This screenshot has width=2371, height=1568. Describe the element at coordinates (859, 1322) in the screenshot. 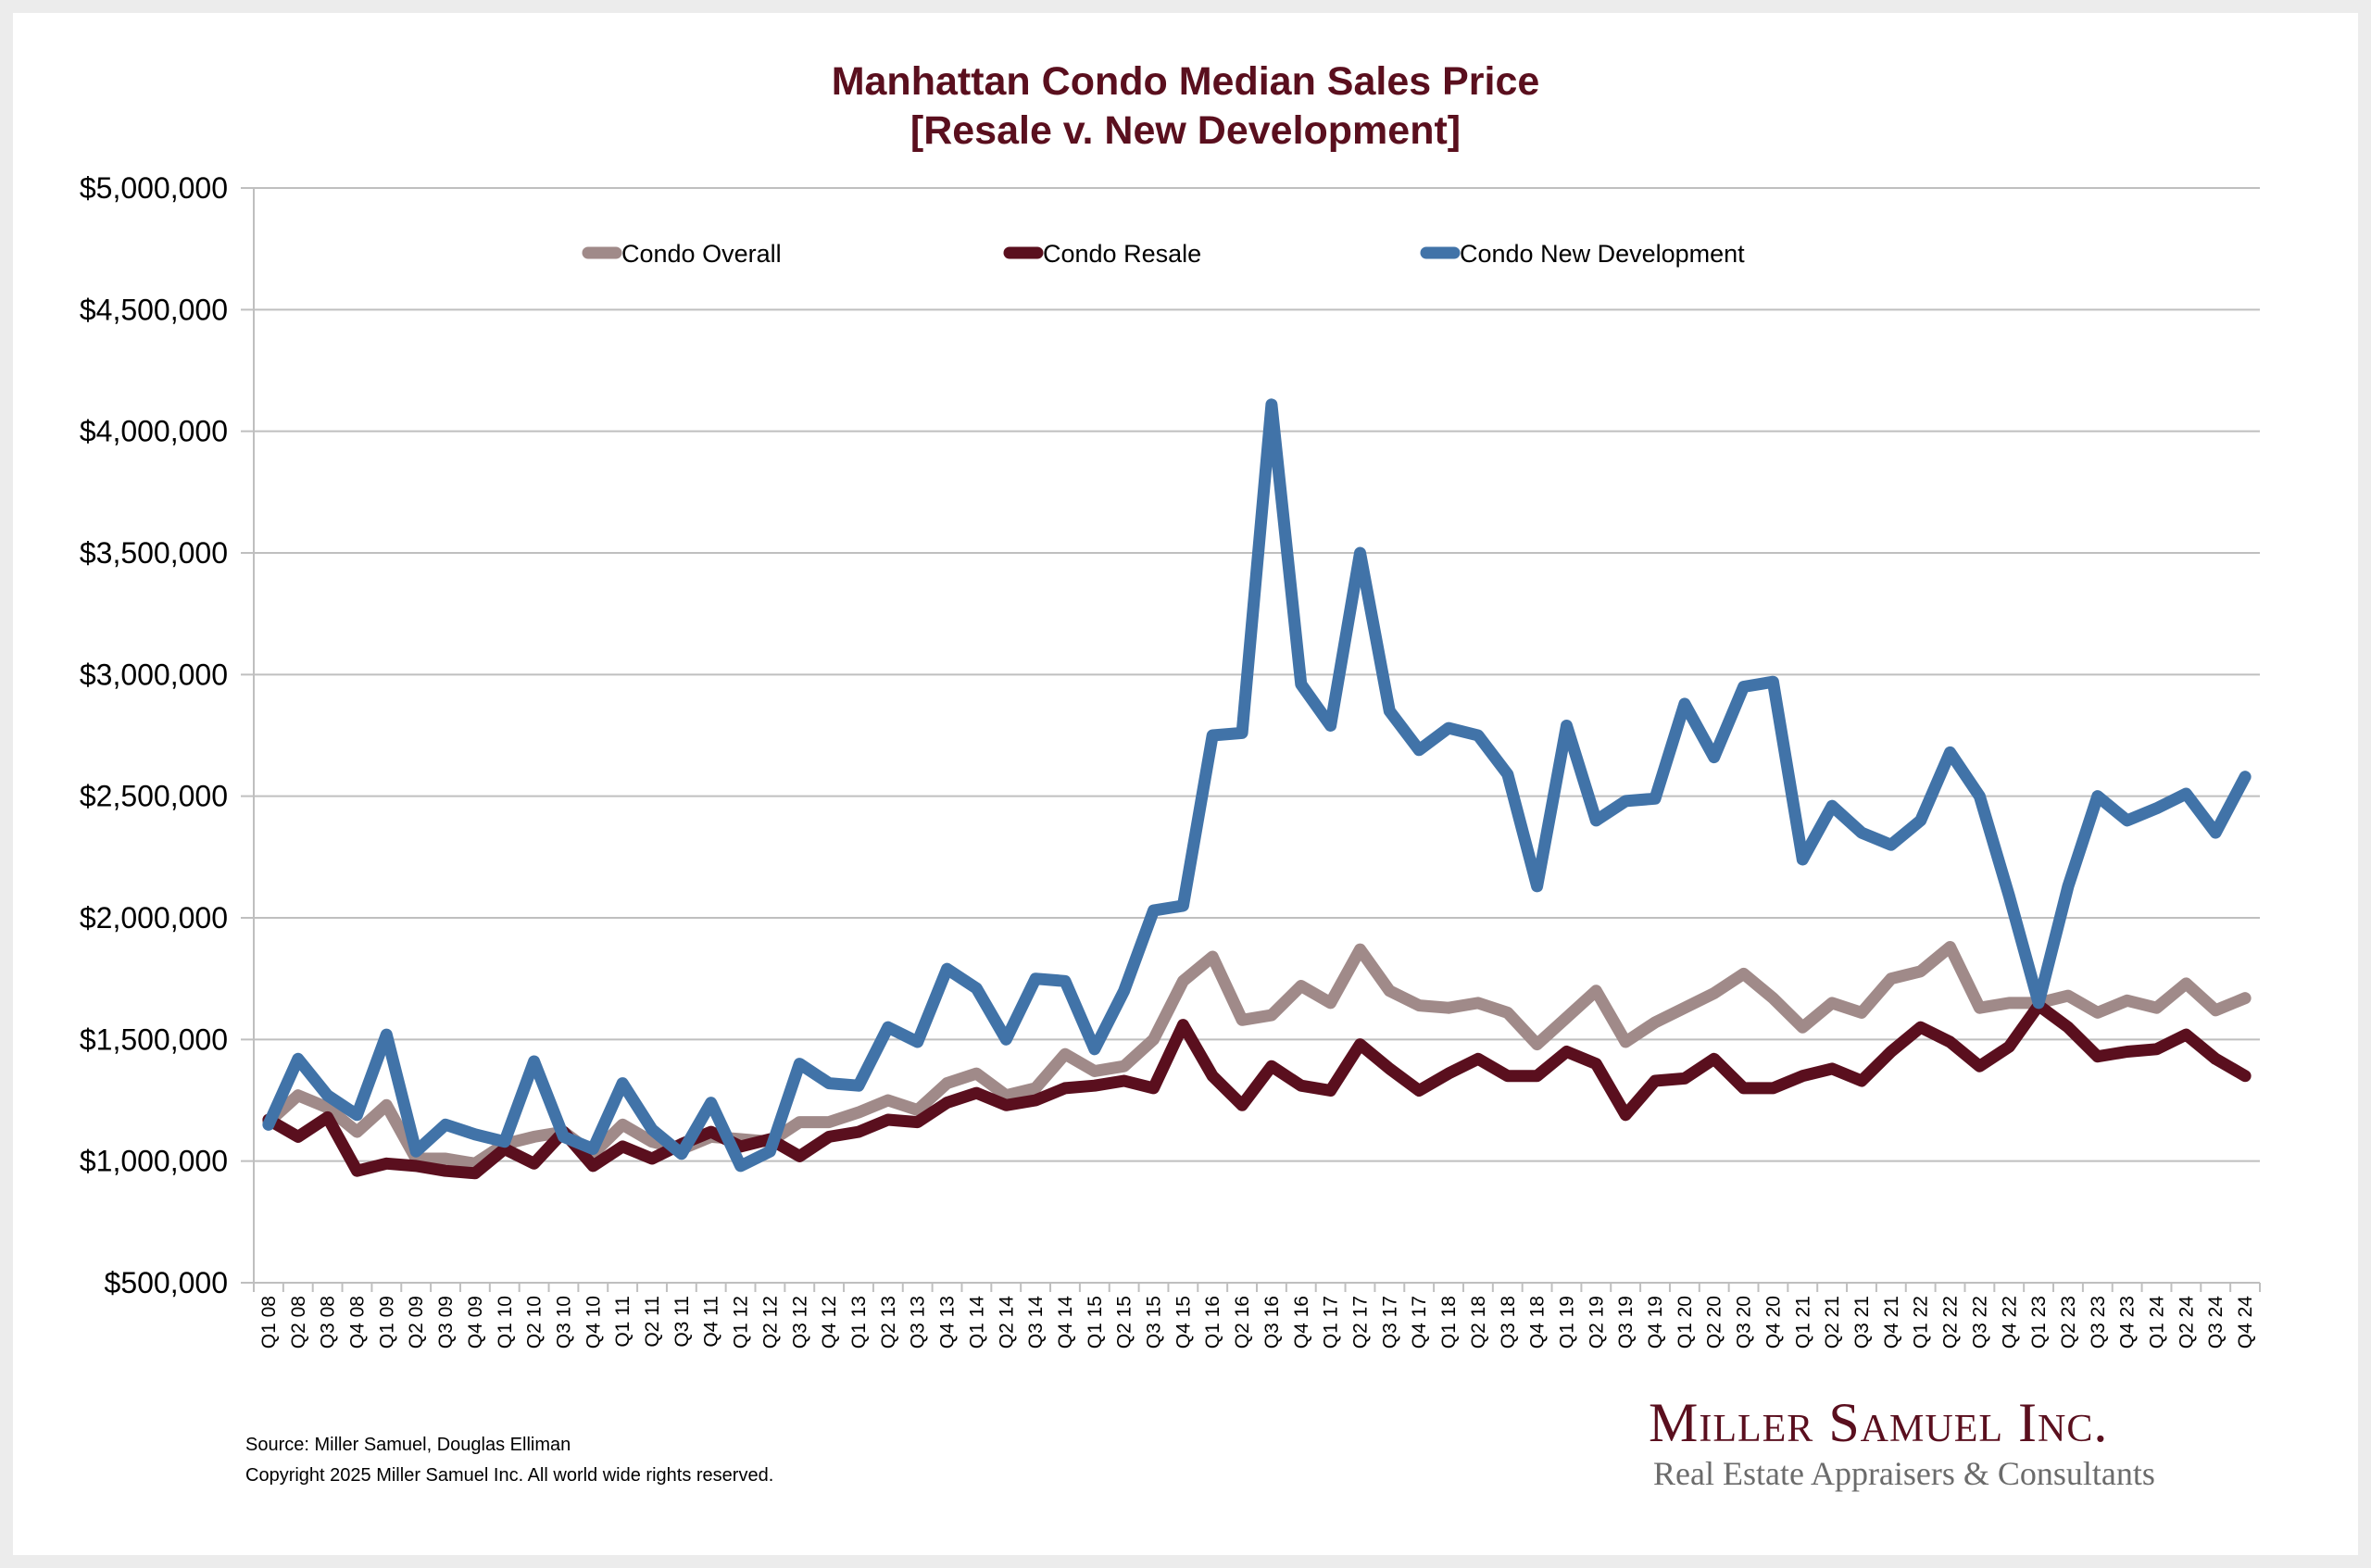

I see `x-tick-label: Q1 13` at that location.